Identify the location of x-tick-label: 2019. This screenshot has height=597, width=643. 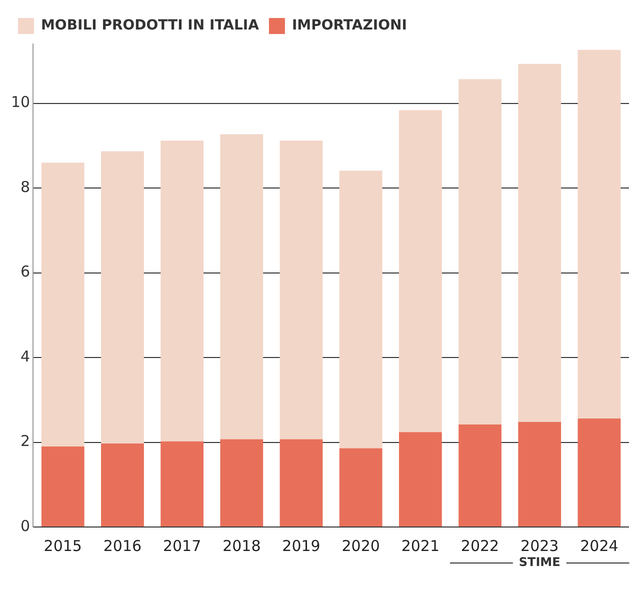
(301, 545).